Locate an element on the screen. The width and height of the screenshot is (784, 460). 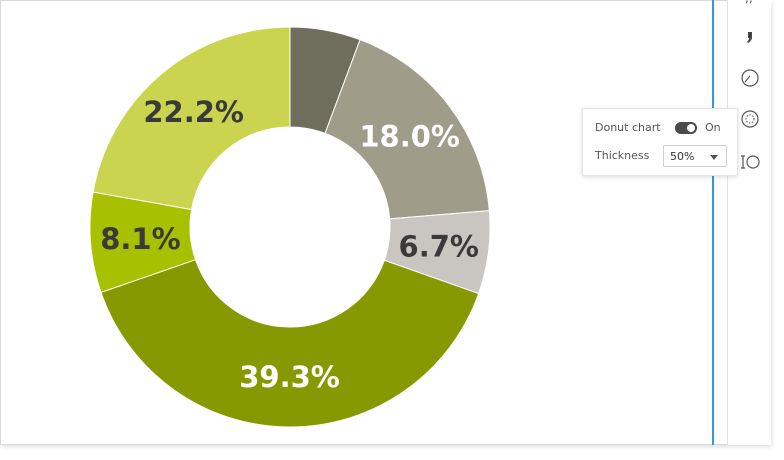
donut-chart-label: Donut chart is located at coordinates (628, 127).